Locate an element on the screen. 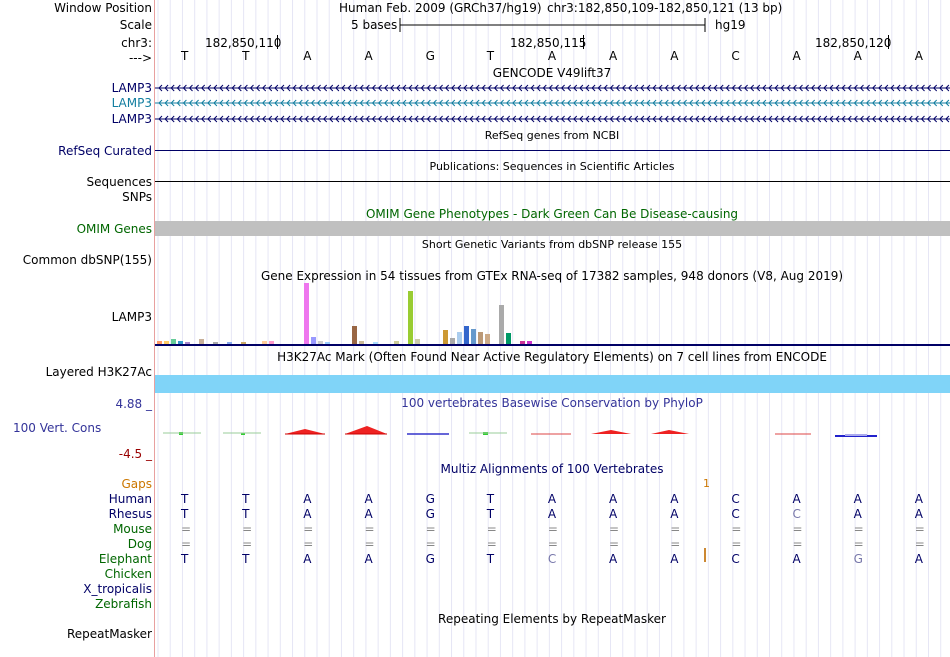 This screenshot has width=950, height=657. track-label-common-dbsnp-155: Common dbSNP(155) is located at coordinates (87, 260).